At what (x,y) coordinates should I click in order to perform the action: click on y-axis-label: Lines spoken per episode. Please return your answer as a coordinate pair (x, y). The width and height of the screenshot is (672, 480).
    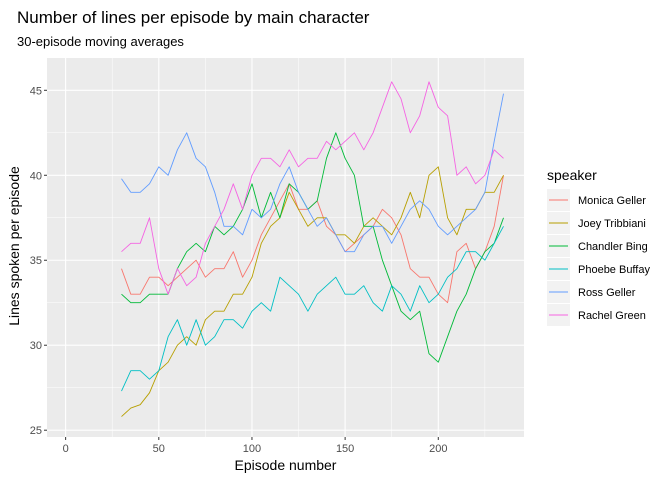
    Looking at the image, I should click on (14, 246).